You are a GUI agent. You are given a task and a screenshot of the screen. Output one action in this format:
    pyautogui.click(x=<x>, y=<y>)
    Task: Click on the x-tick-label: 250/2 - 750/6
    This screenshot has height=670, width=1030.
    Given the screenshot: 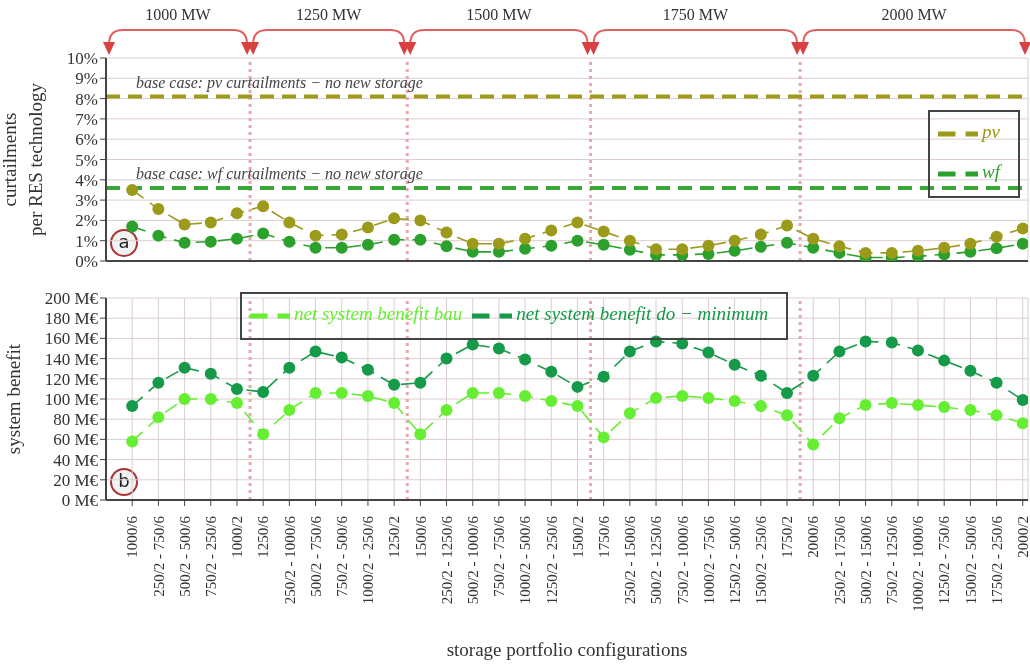 What is the action you would take?
    pyautogui.click(x=158, y=556)
    